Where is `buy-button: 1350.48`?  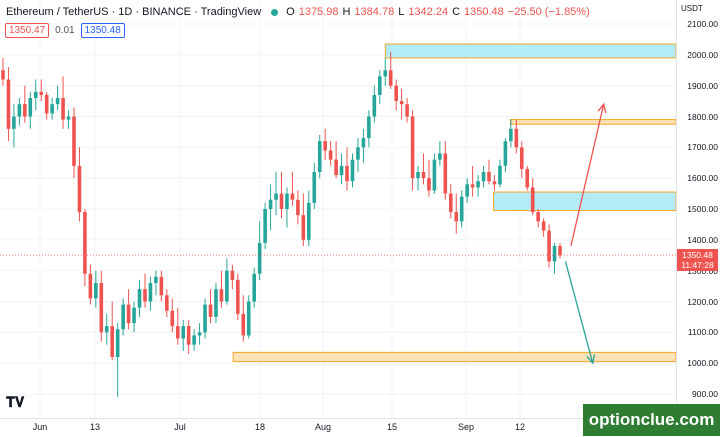 buy-button: 1350.48 is located at coordinates (102, 30).